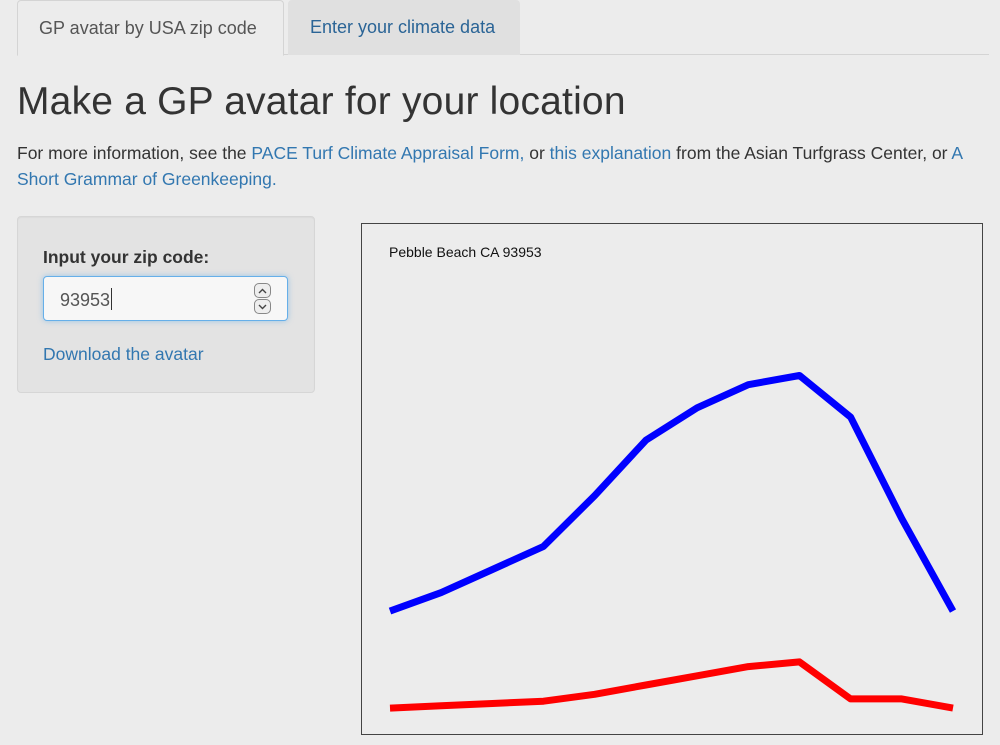  I want to click on stepper-down-button, so click(262, 306).